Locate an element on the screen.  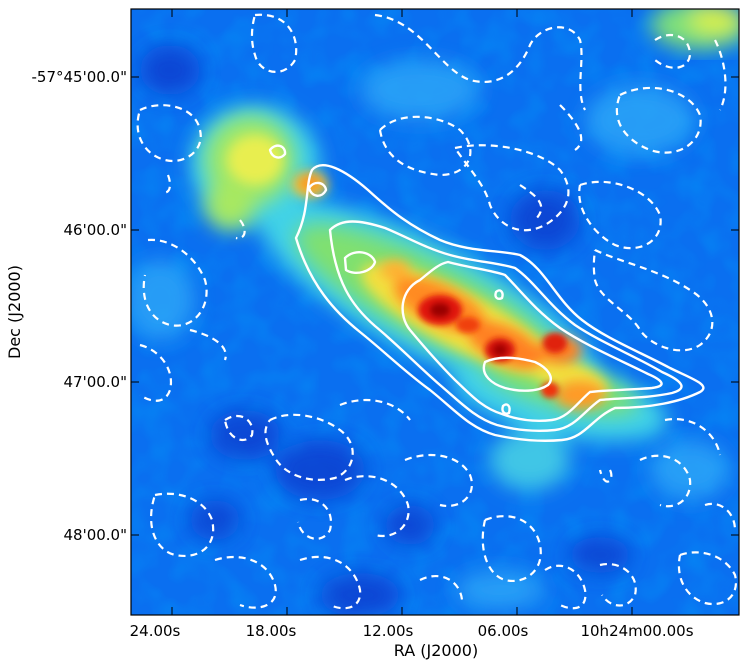
x-axis-label: RA (J2000) is located at coordinates (436, 650).